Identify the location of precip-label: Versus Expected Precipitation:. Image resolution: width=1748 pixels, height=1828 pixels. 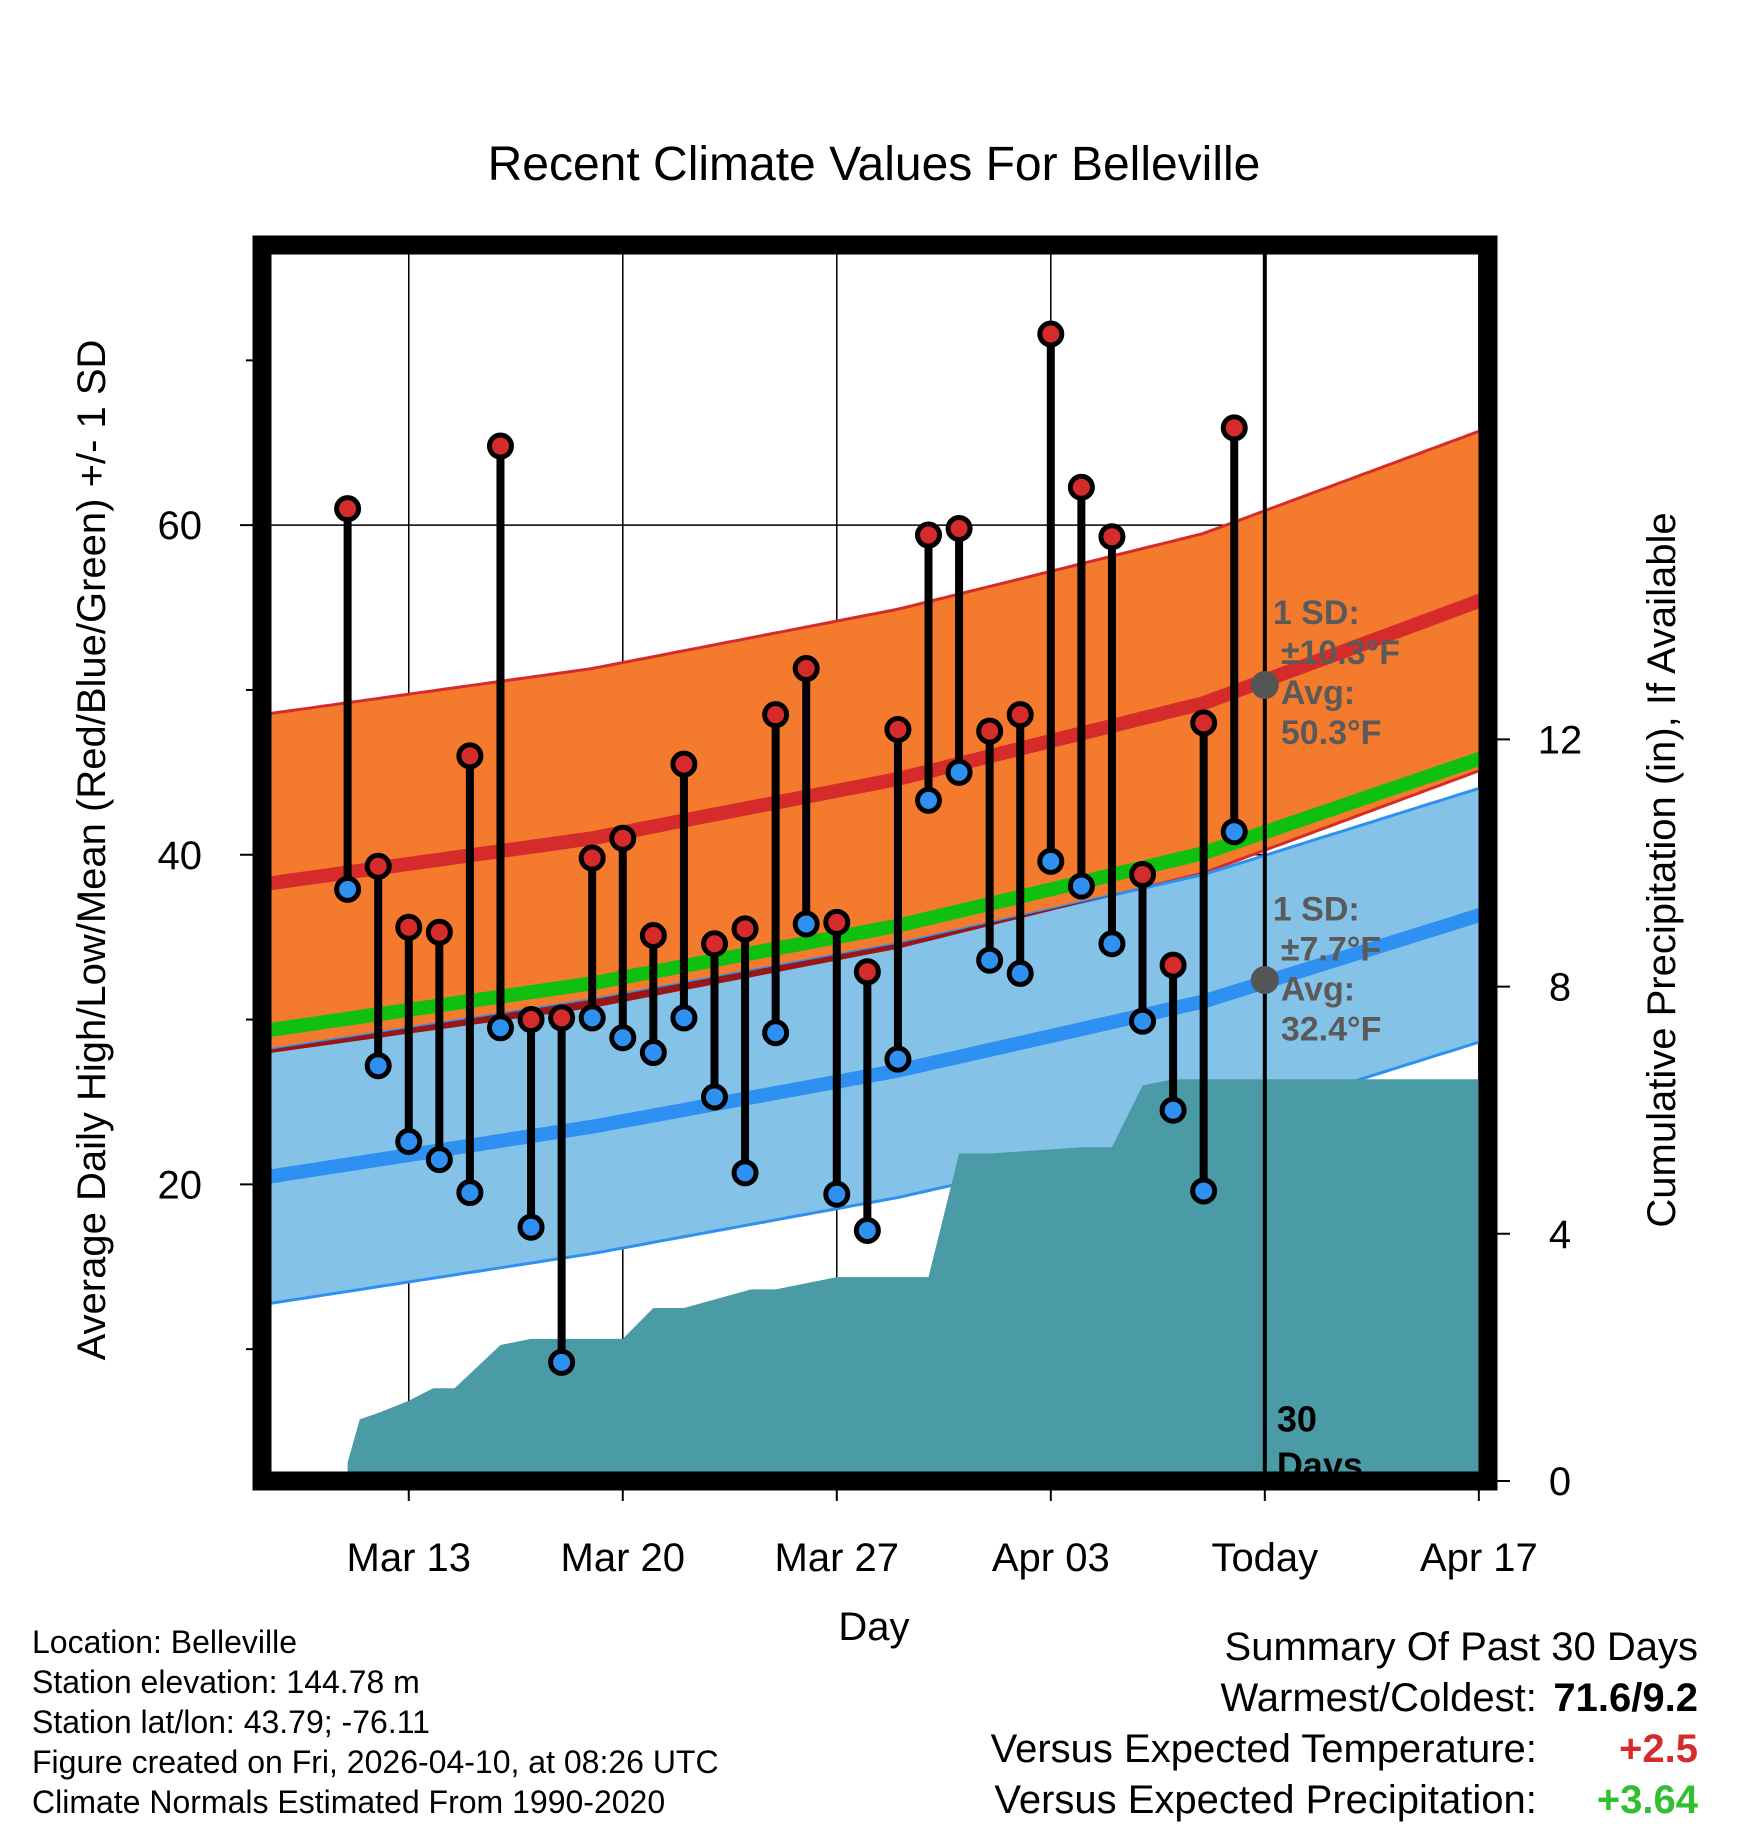
(1265, 1800).